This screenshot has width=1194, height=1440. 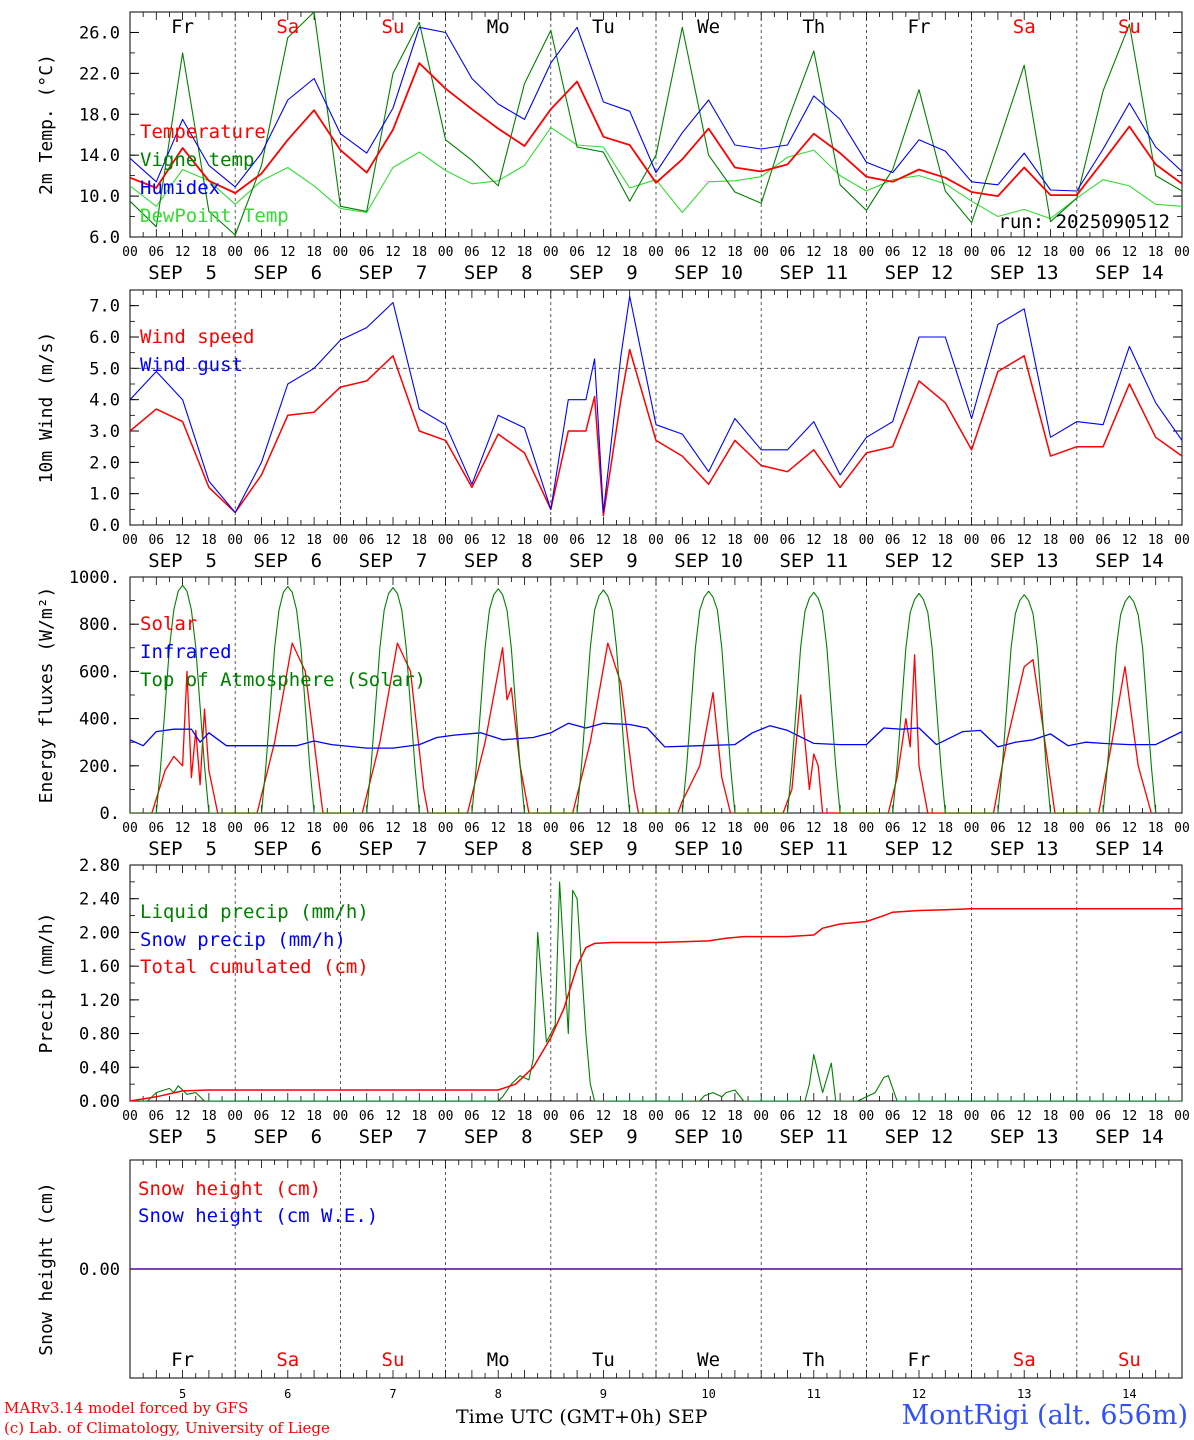 I want to click on day-number-label: 14, so click(x=1129, y=1394).